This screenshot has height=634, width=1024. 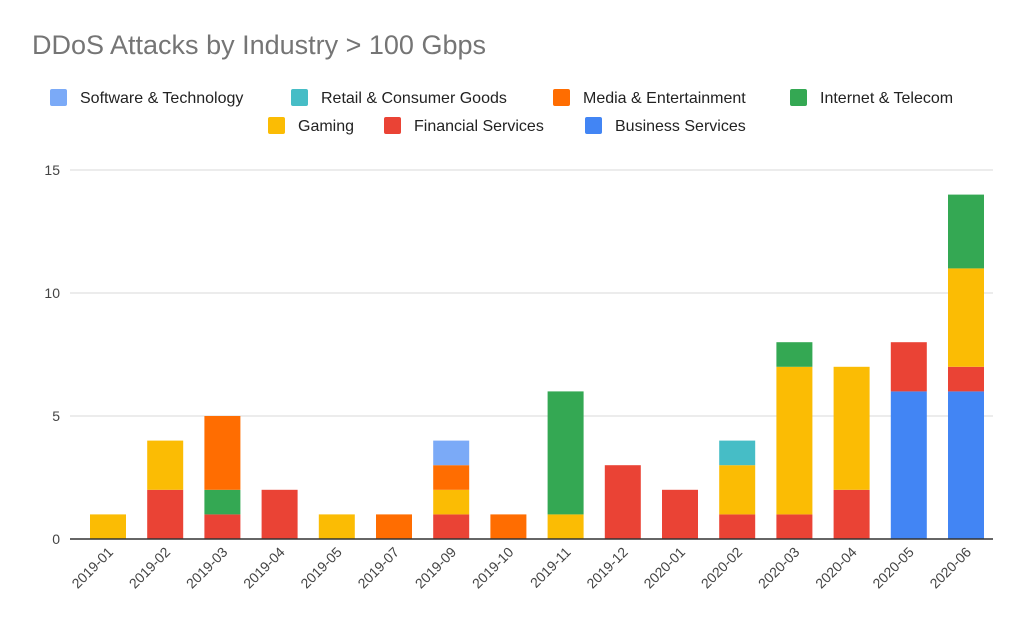 I want to click on bar-2020-02-retail-and-consumer-goods, so click(x=737, y=453).